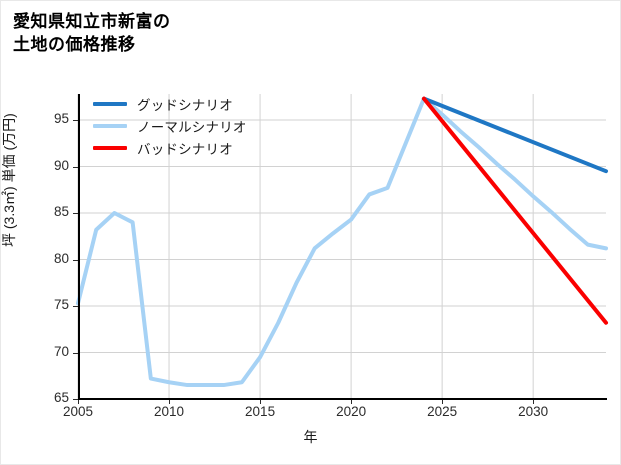  I want to click on legend-label: グッドシナリオ, so click(185, 105).